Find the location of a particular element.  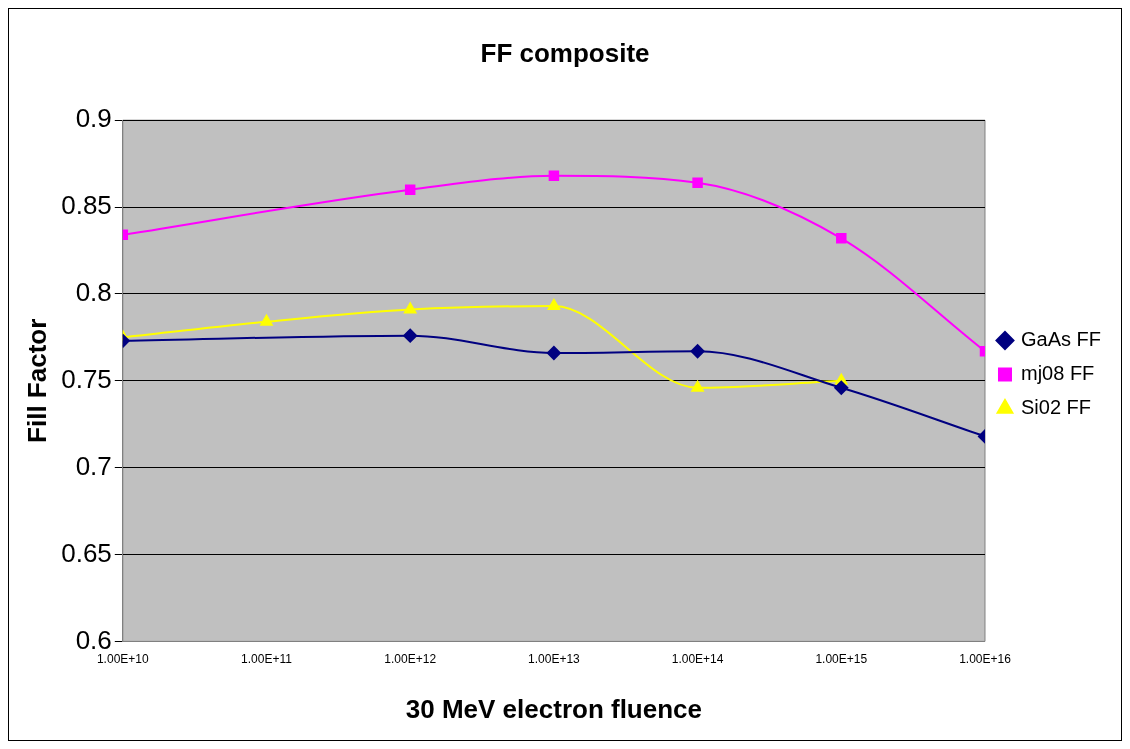

y-tick-label: 0.9 is located at coordinates (93, 118).